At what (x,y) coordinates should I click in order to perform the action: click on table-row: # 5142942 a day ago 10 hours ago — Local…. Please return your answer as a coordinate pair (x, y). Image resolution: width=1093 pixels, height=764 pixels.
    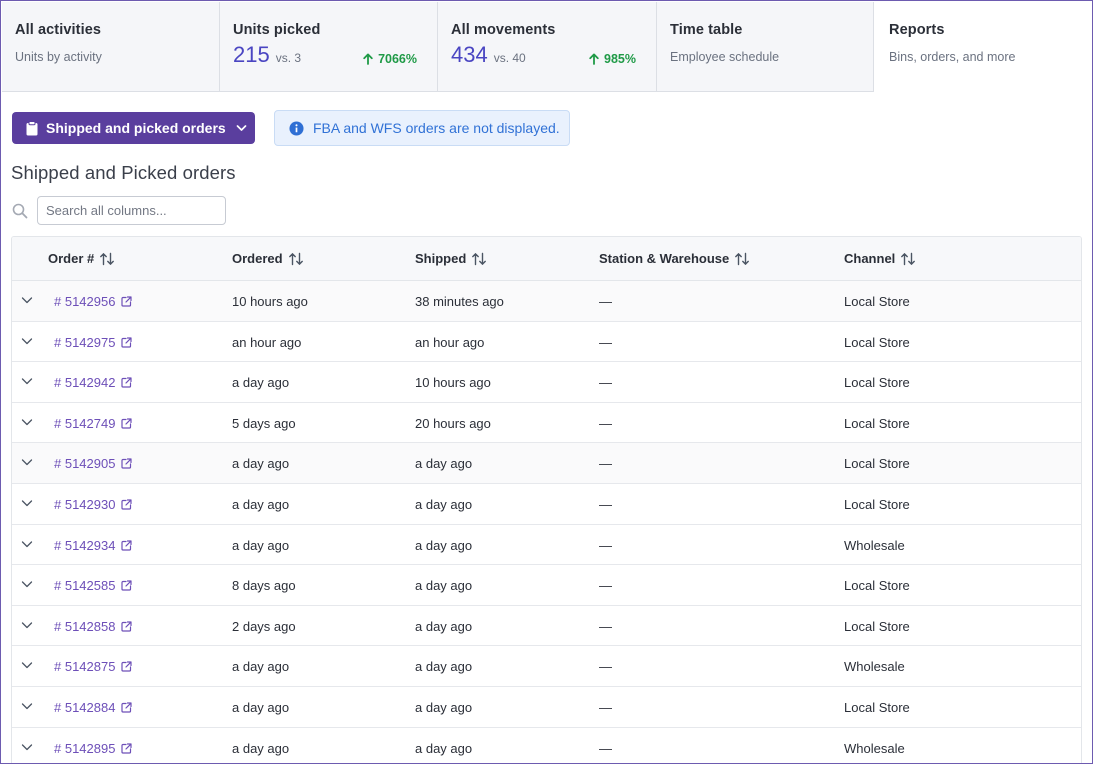
    Looking at the image, I should click on (546, 382).